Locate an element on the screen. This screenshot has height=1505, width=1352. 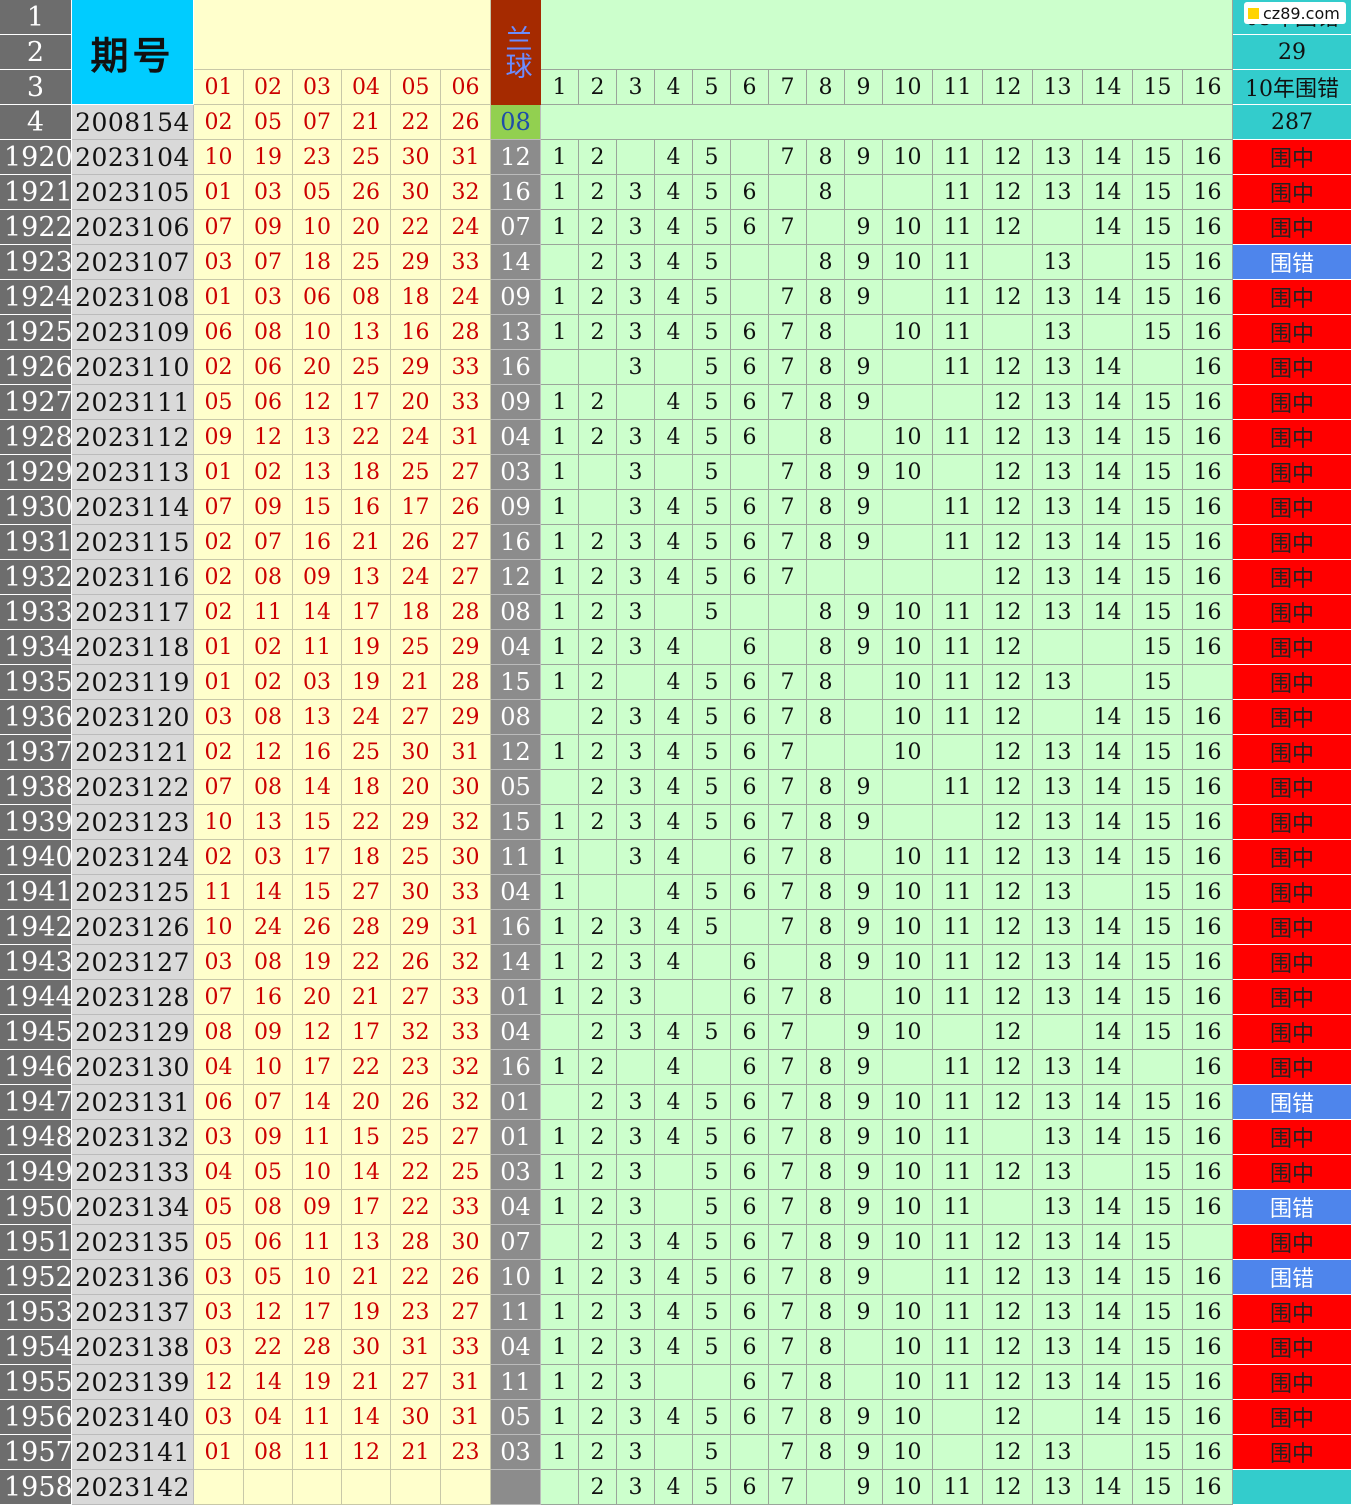
red-ball-cell: 08 is located at coordinates (268, 577).